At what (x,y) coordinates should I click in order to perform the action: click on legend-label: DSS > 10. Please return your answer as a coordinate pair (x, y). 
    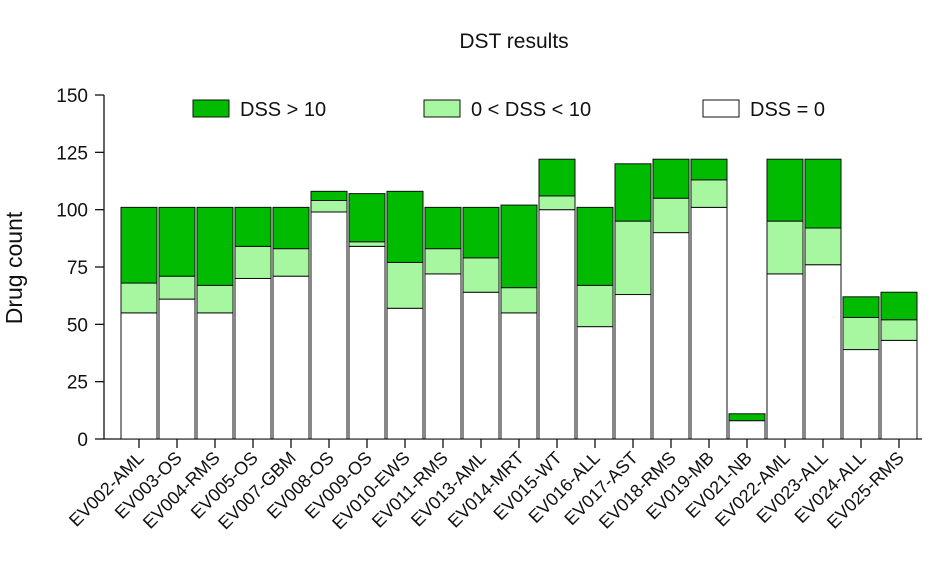
    Looking at the image, I should click on (283, 110).